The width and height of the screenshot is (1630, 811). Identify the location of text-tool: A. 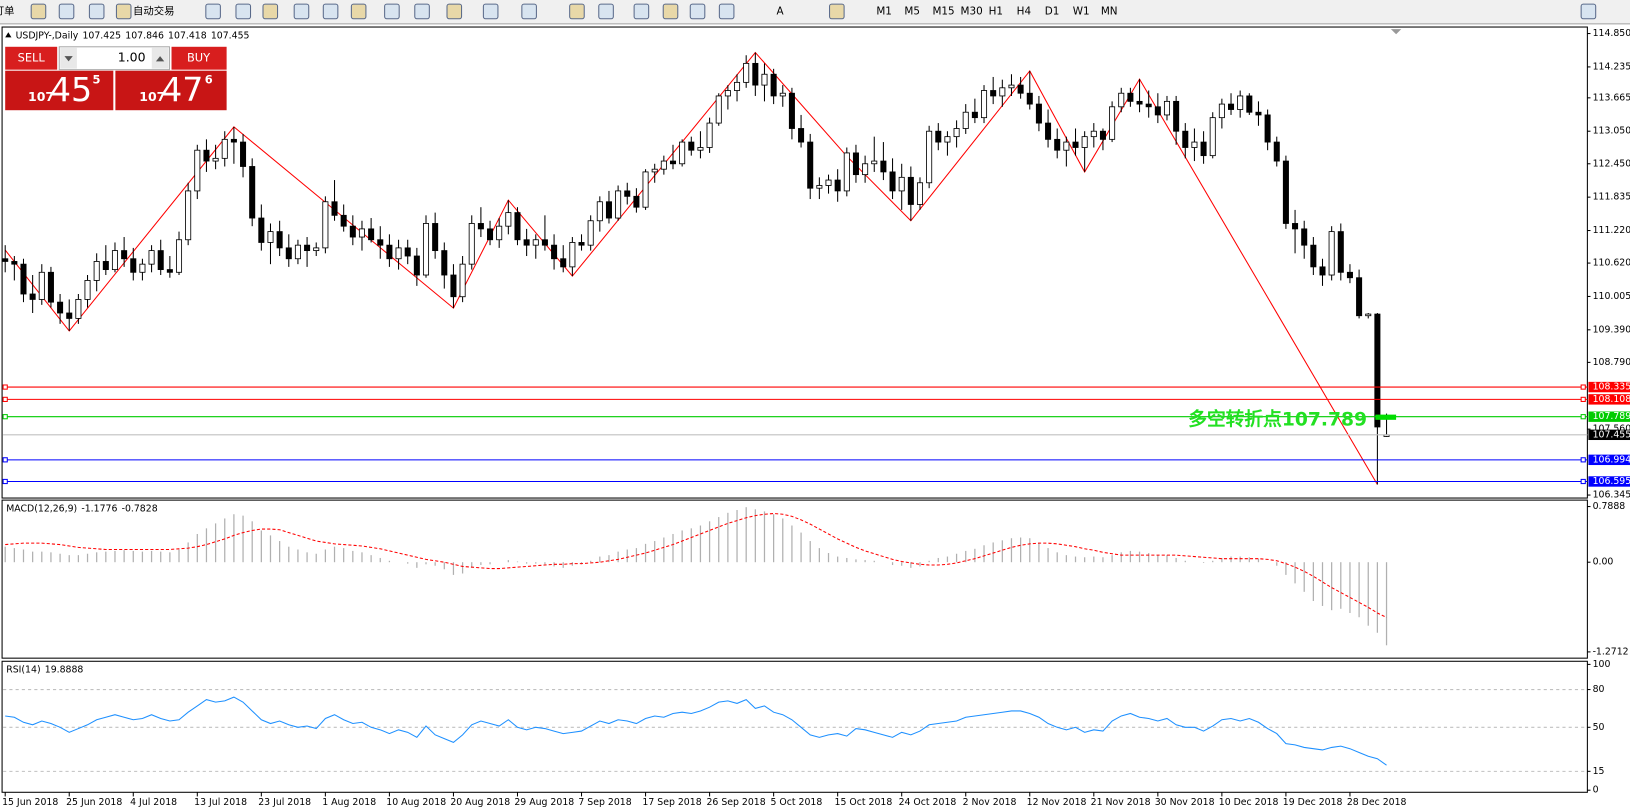
(781, 11).